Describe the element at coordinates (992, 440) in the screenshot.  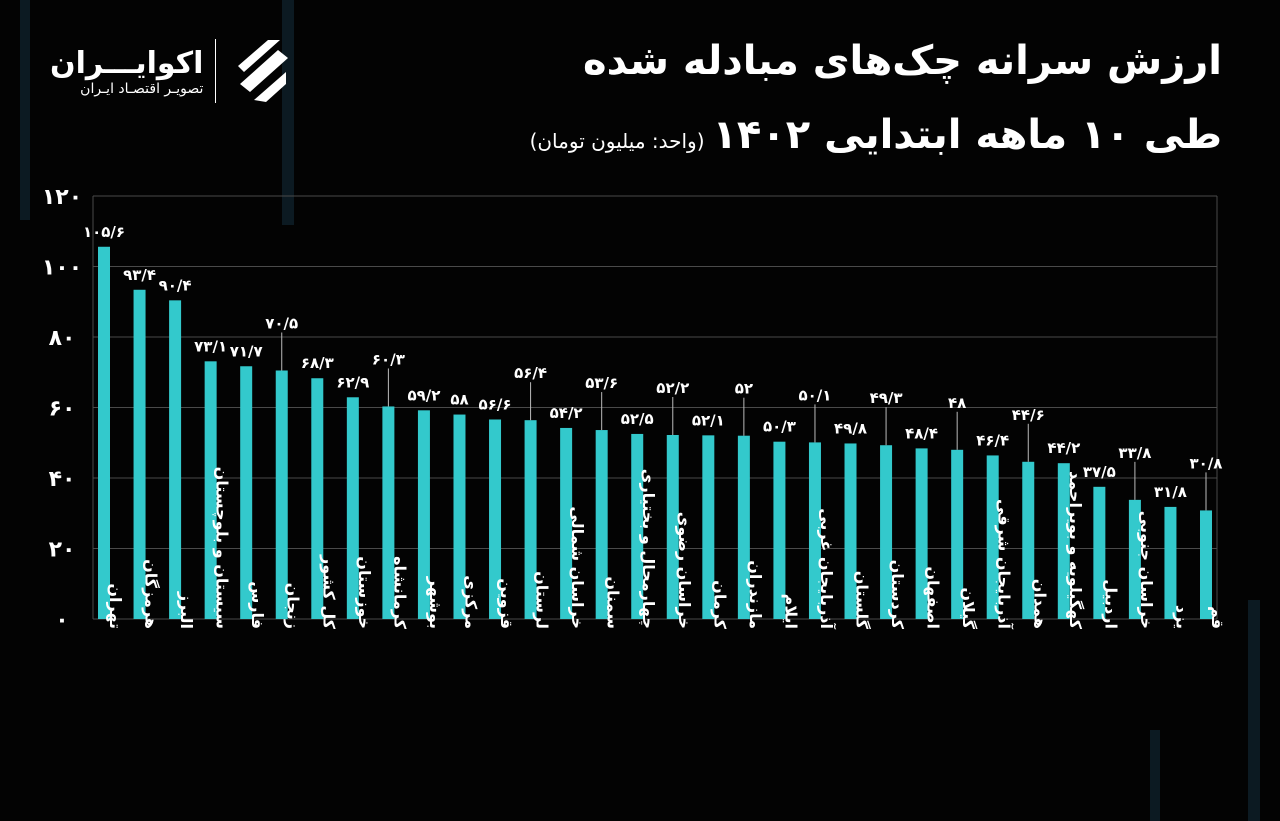
I see `data-label: ۴۶/۴` at that location.